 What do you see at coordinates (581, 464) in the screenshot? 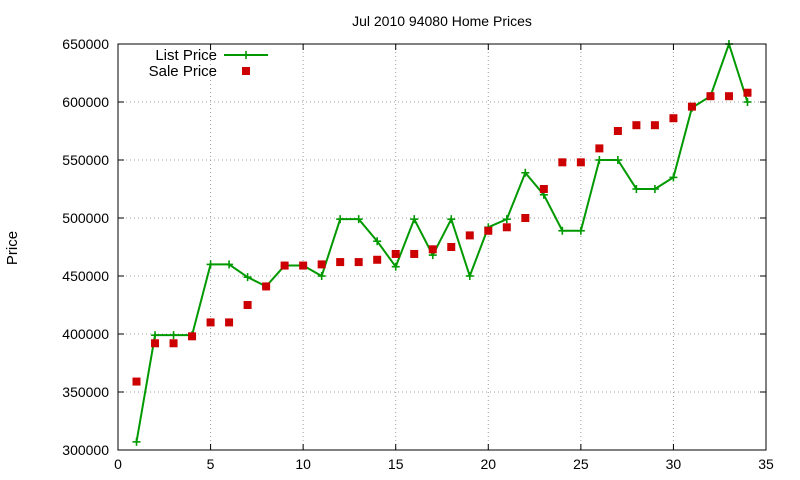
I see `x-tick-label: 25` at bounding box center [581, 464].